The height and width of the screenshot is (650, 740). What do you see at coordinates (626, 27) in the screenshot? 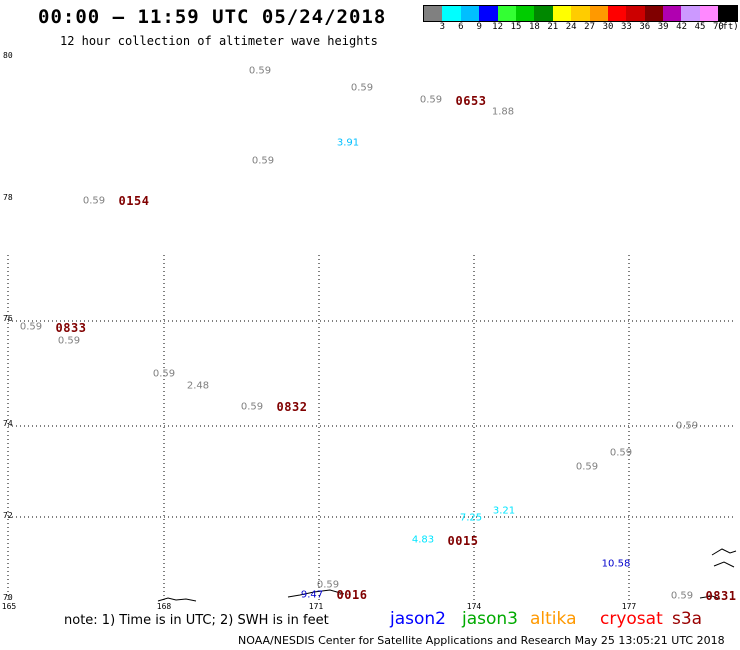
I see `legend-tick-label: 33` at bounding box center [626, 27].